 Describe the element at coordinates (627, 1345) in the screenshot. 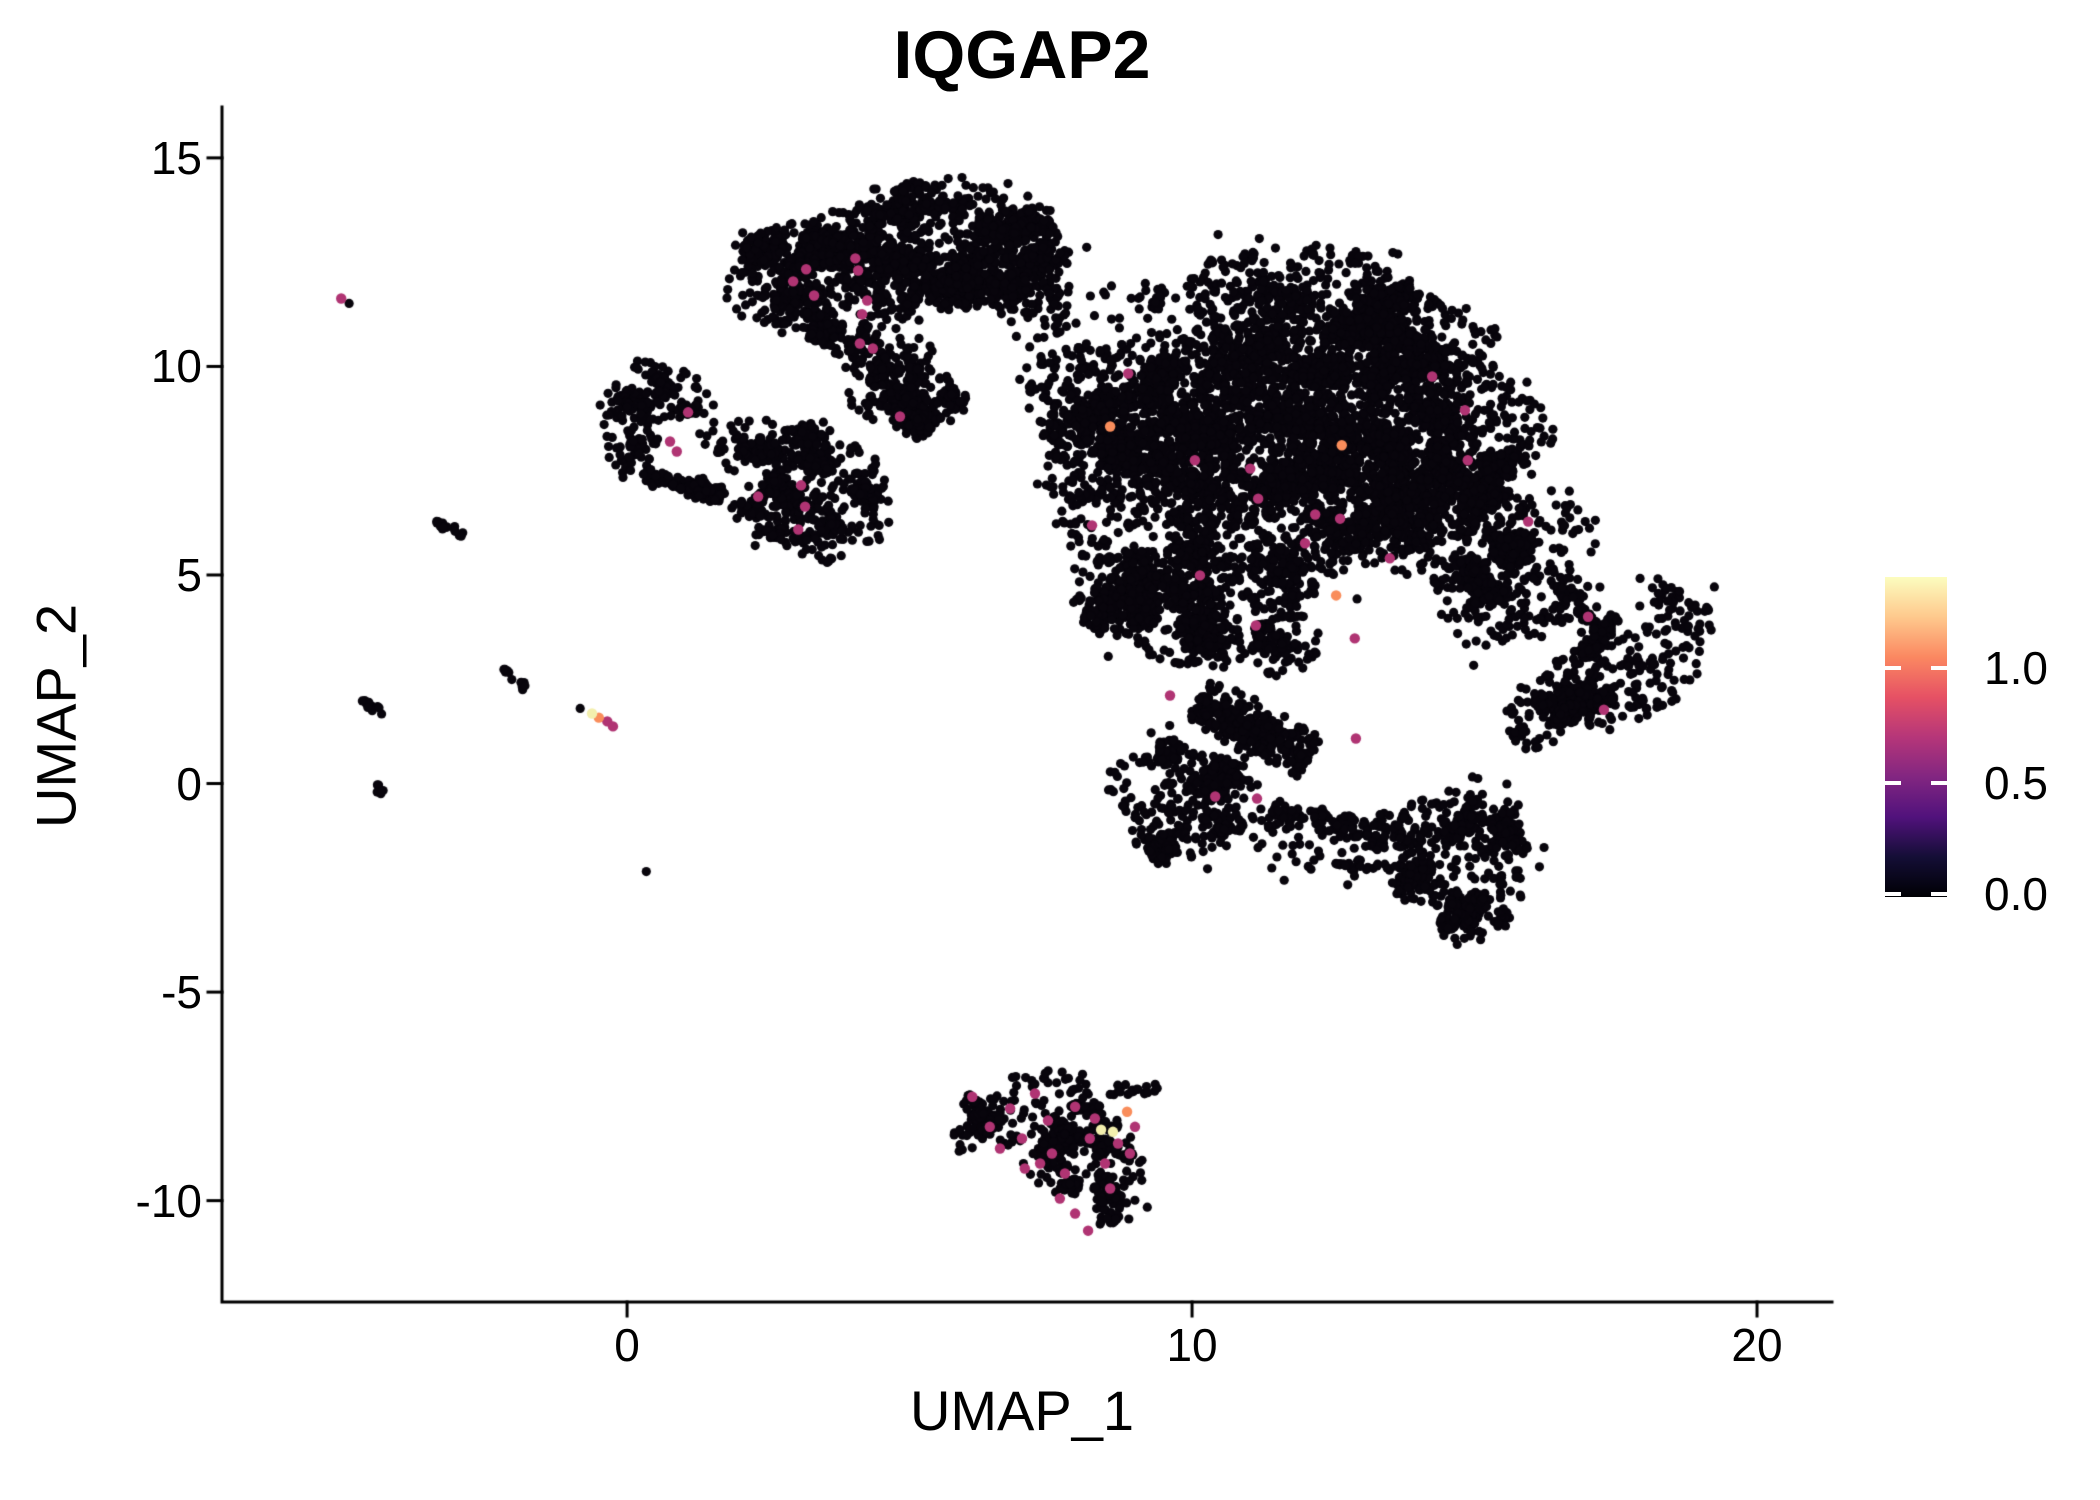

I see `x-tick-label: 0` at that location.